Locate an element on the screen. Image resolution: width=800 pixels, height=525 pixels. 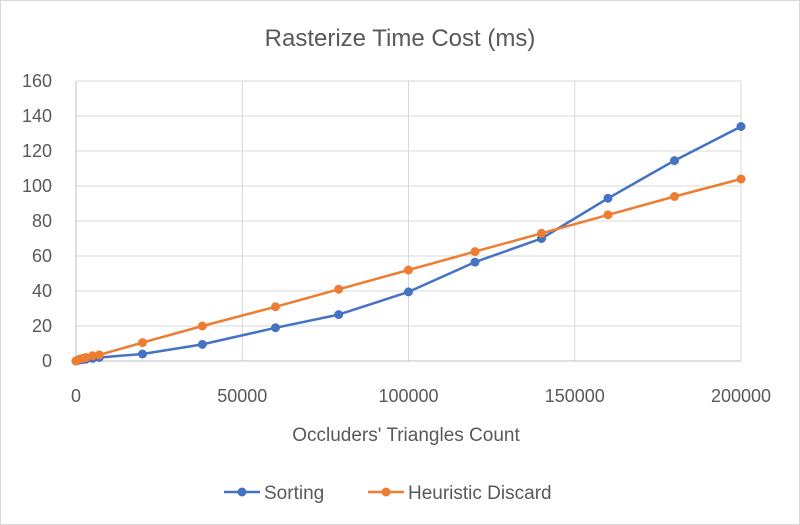
x-tick-labels: 0 50000 100000 150000 200000 is located at coordinates (421, 396).